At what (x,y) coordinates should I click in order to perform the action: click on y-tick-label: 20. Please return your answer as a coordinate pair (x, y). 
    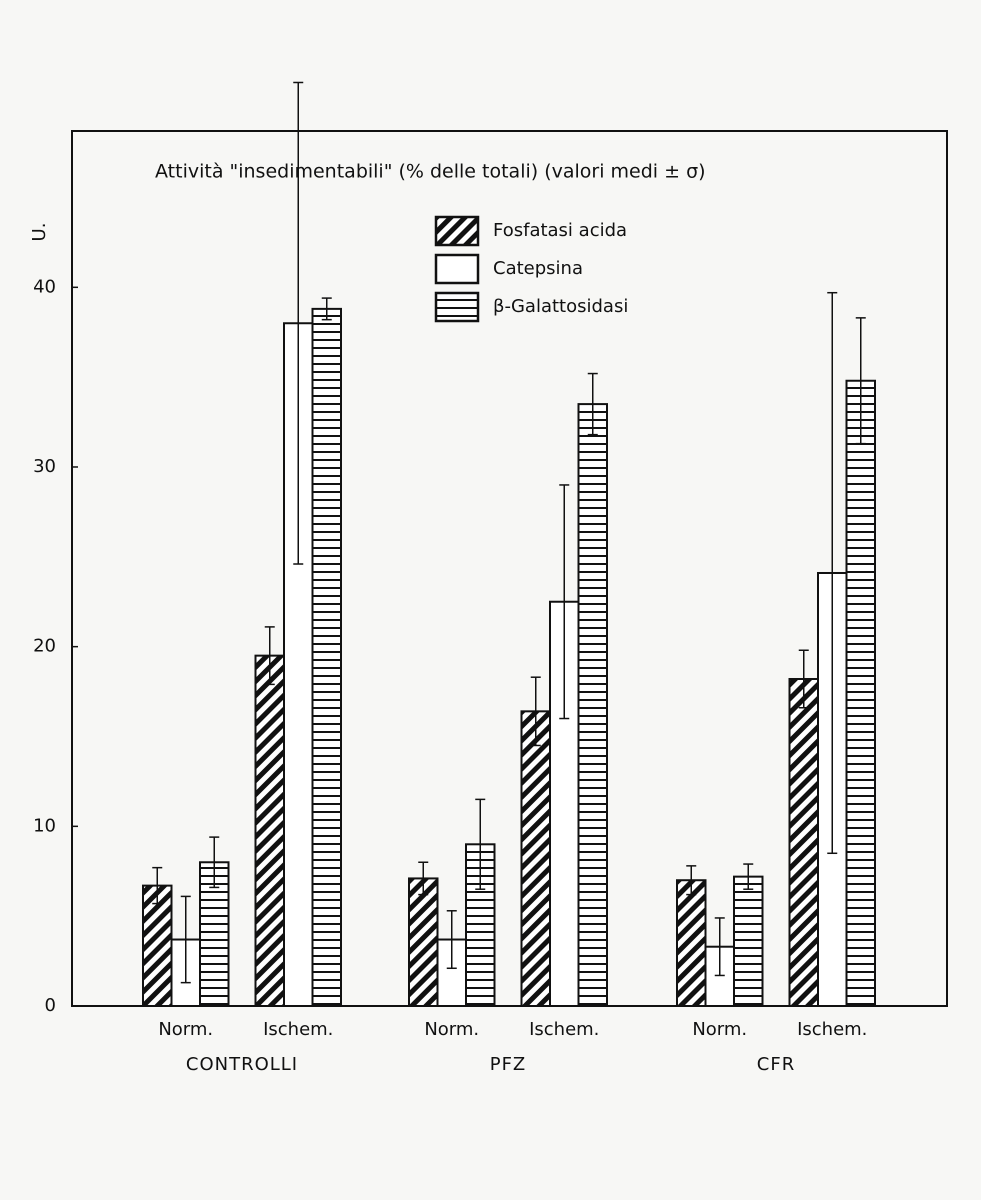
    Looking at the image, I should click on (44, 646).